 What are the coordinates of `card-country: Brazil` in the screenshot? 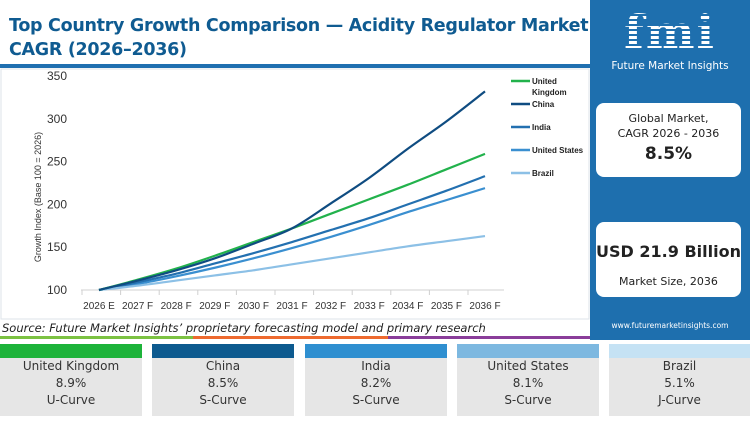 It's located at (679, 366).